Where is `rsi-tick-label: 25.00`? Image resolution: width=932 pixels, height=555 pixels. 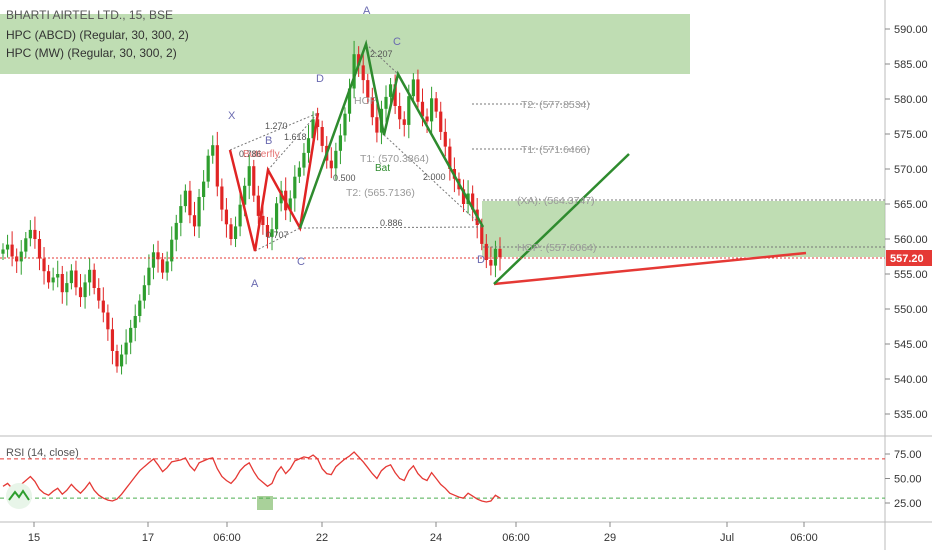
rsi-tick-label: 25.00 is located at coordinates (908, 504).